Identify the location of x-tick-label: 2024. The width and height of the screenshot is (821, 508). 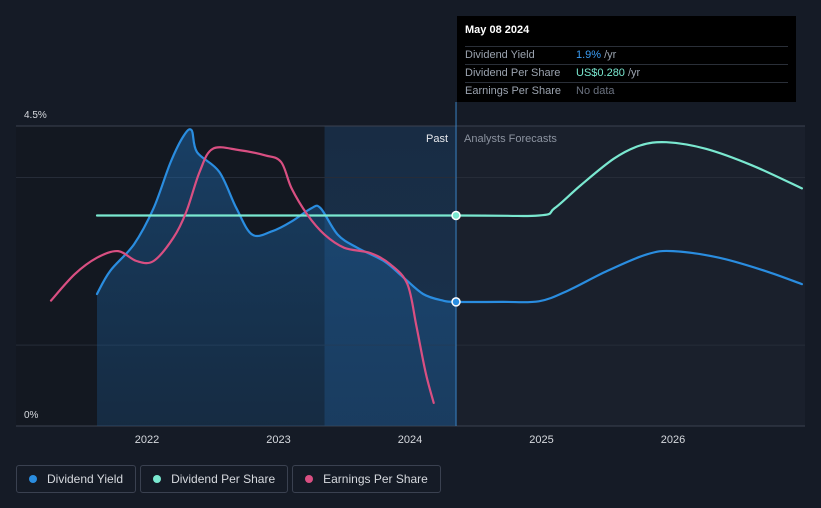
(410, 440).